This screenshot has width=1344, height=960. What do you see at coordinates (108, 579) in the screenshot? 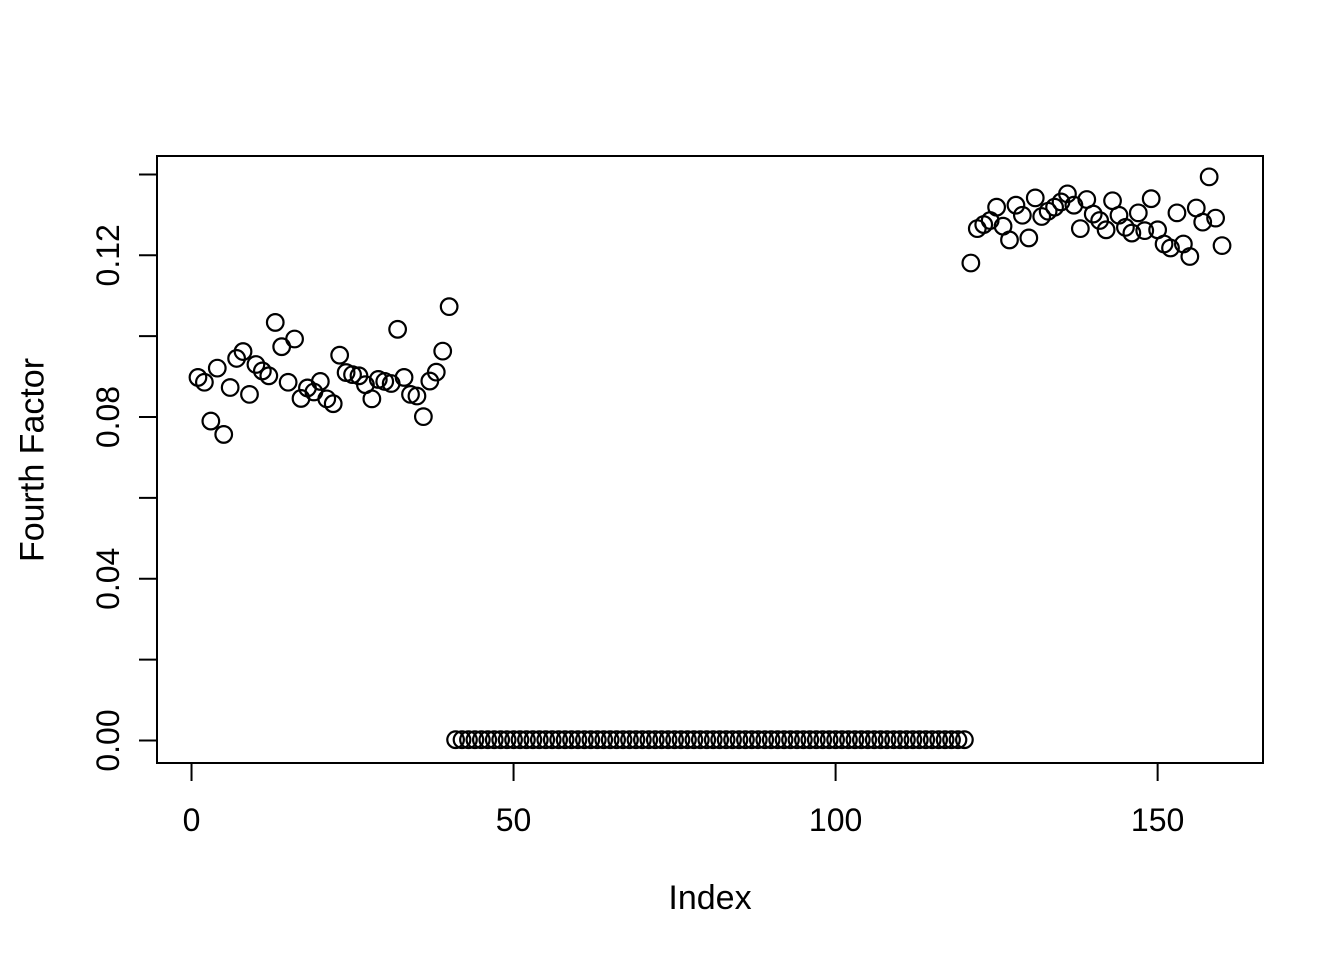
I see `y-tick-label: 0.04` at bounding box center [108, 579].